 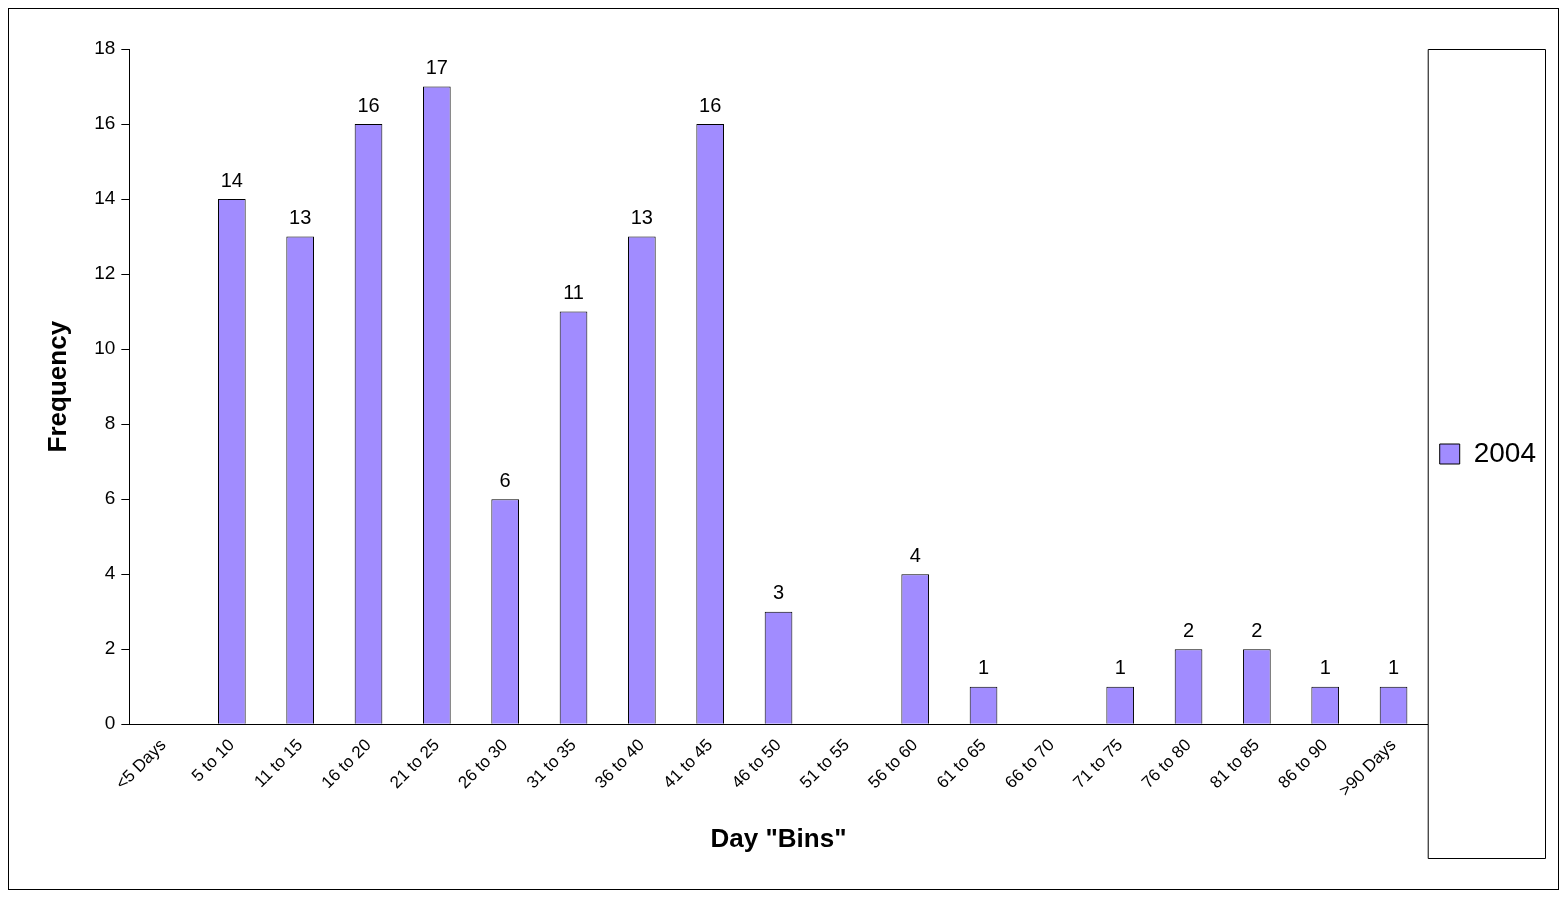 I want to click on x-tick-label: 76 to 80, so click(x=1166, y=764).